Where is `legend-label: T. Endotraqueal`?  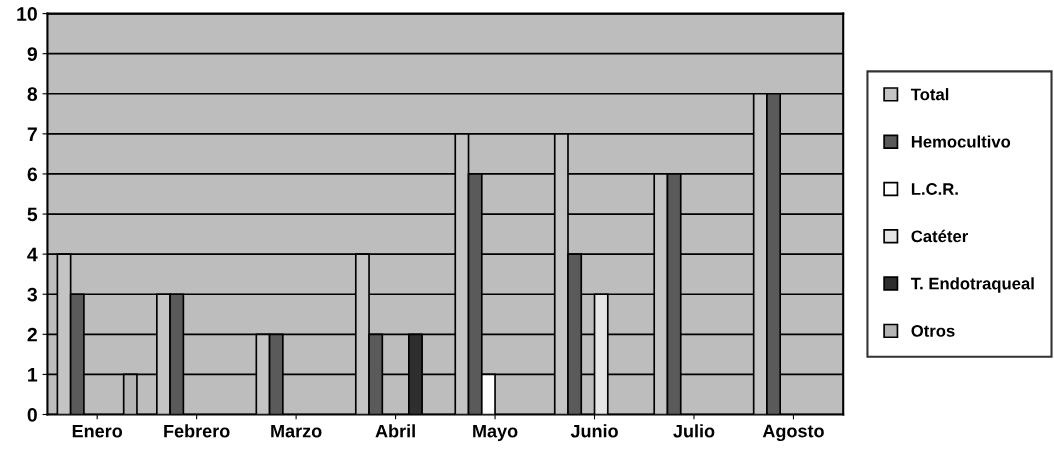 legend-label: T. Endotraqueal is located at coordinates (972, 285).